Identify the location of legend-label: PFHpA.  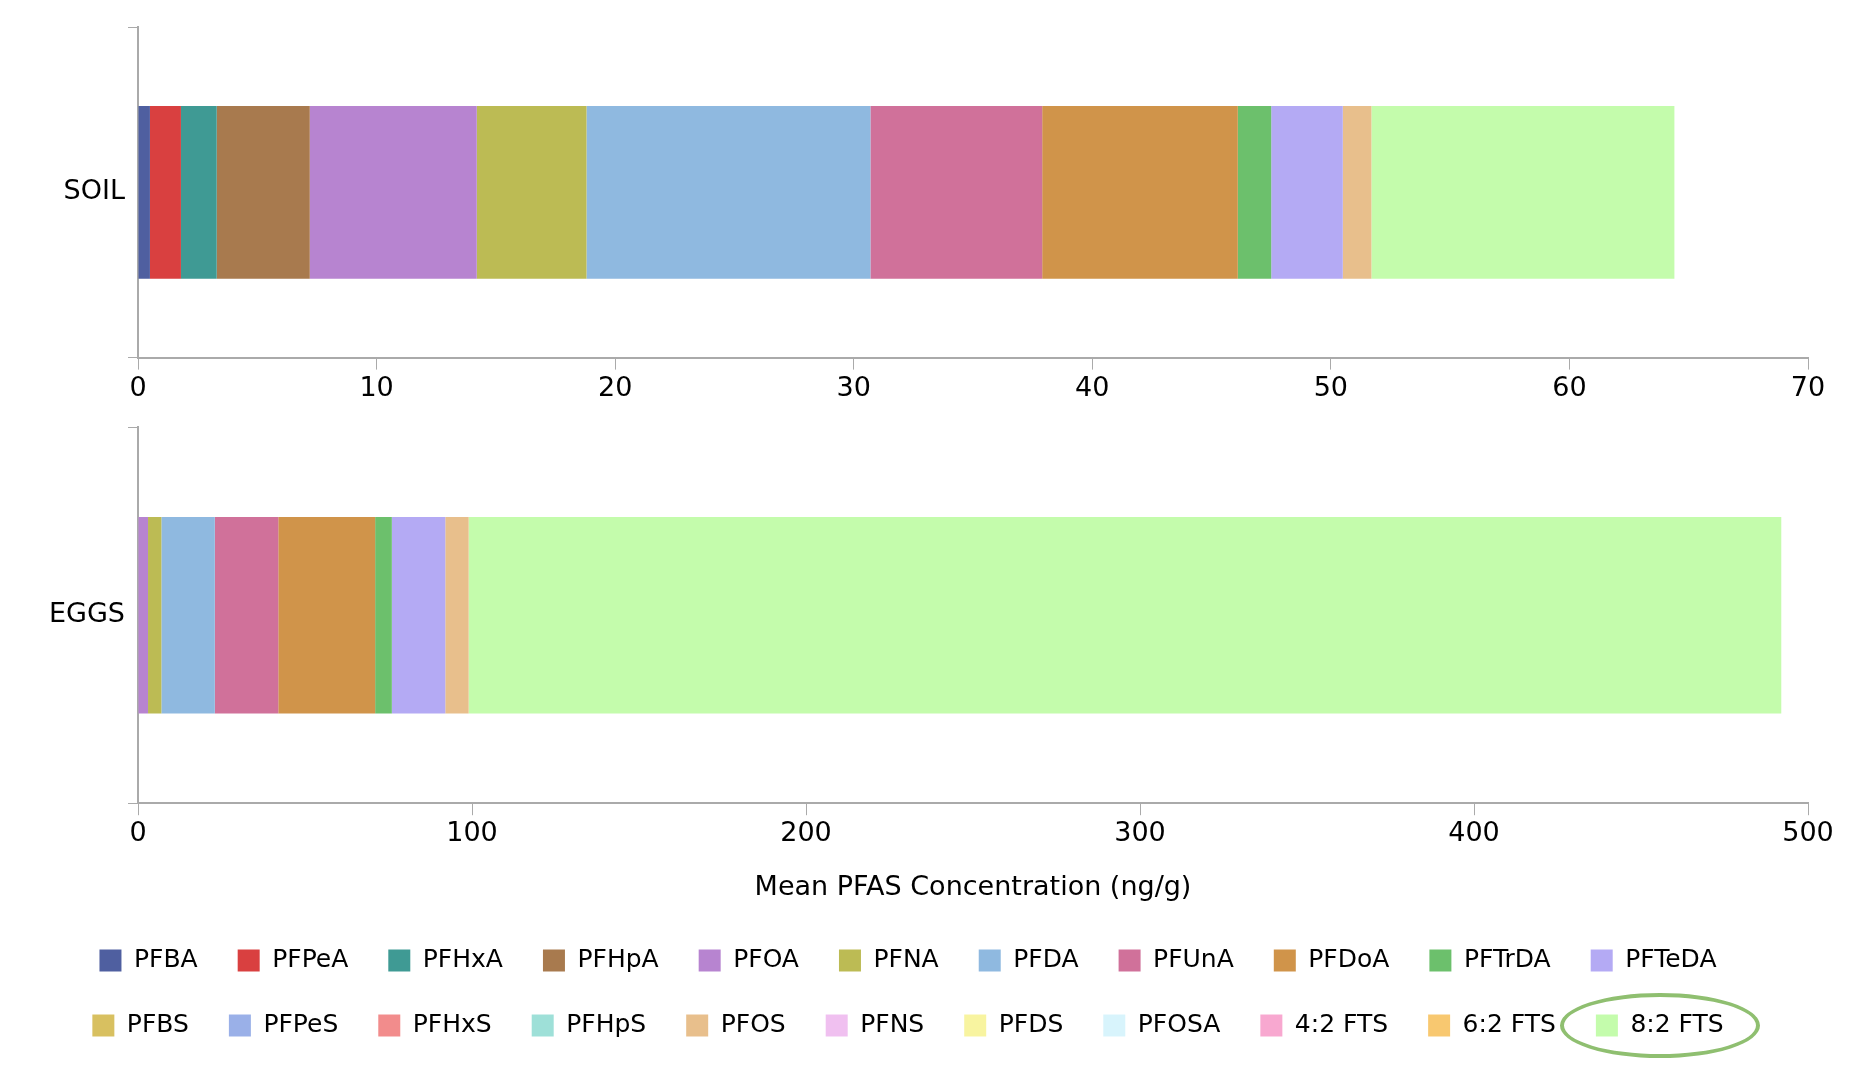
(618, 958).